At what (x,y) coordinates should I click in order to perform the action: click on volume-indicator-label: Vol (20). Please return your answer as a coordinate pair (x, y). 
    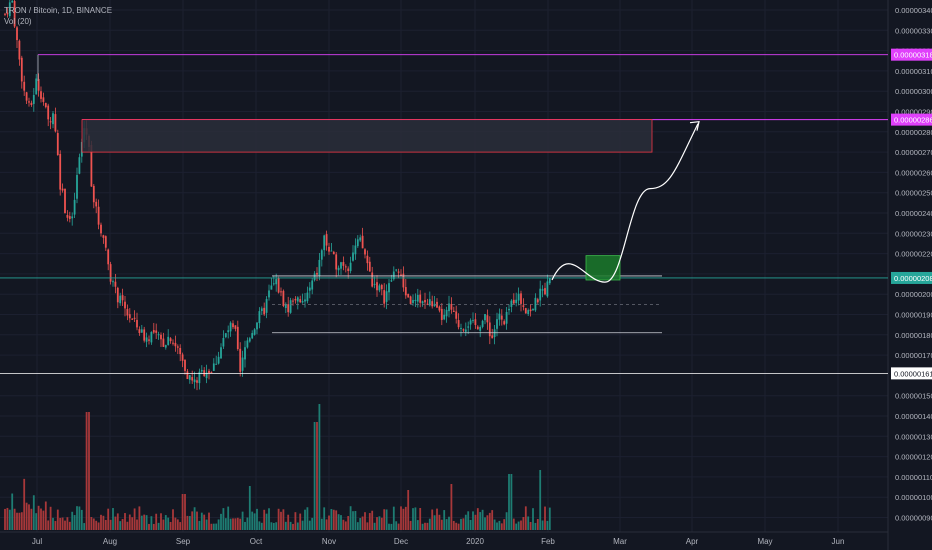
    Looking at the image, I should click on (18, 21).